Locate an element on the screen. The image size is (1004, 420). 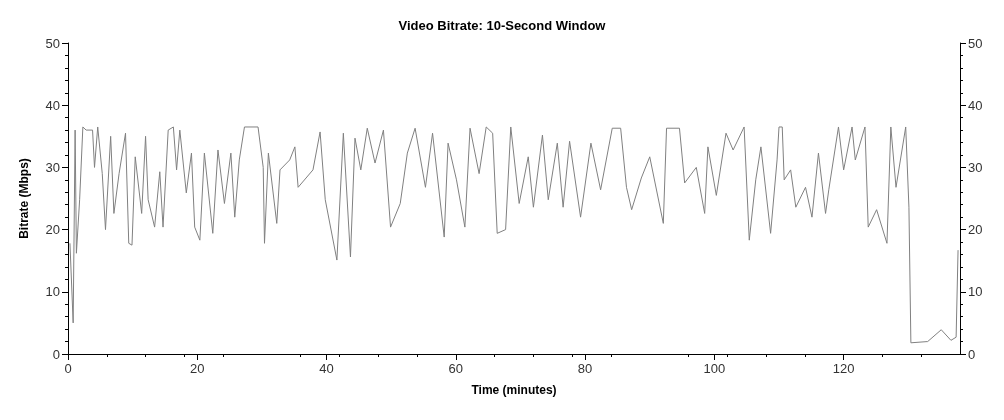
y-tick-label: 50 is located at coordinates (52, 43).